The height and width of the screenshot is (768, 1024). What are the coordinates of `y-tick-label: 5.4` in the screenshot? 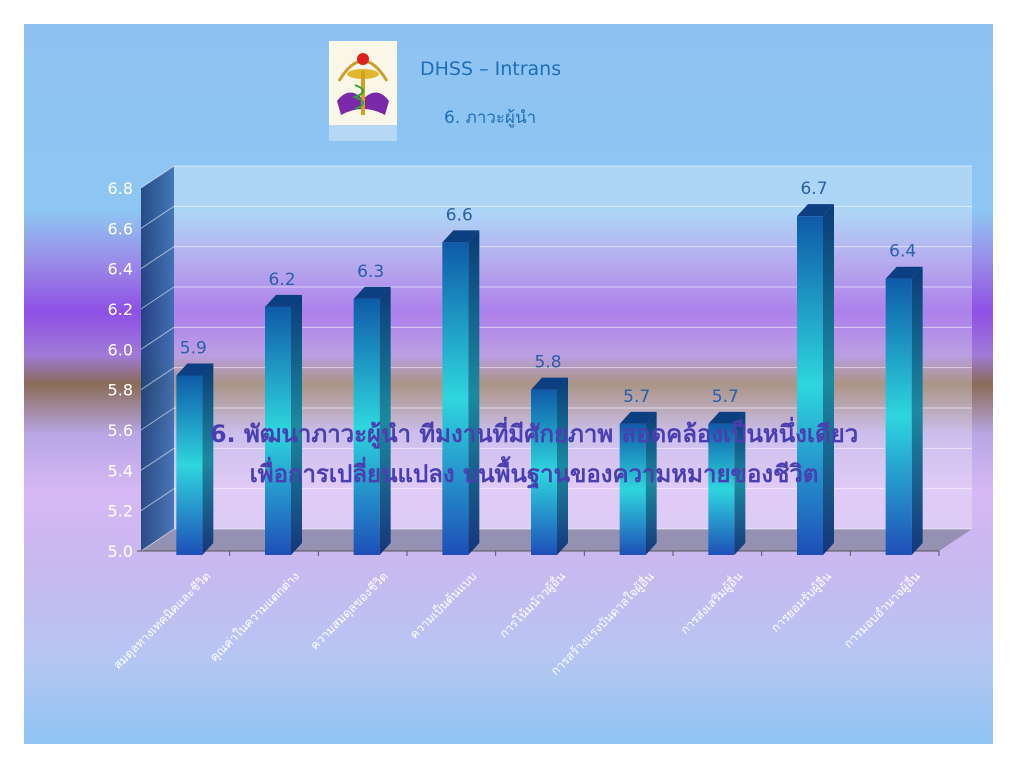 It's located at (120, 470).